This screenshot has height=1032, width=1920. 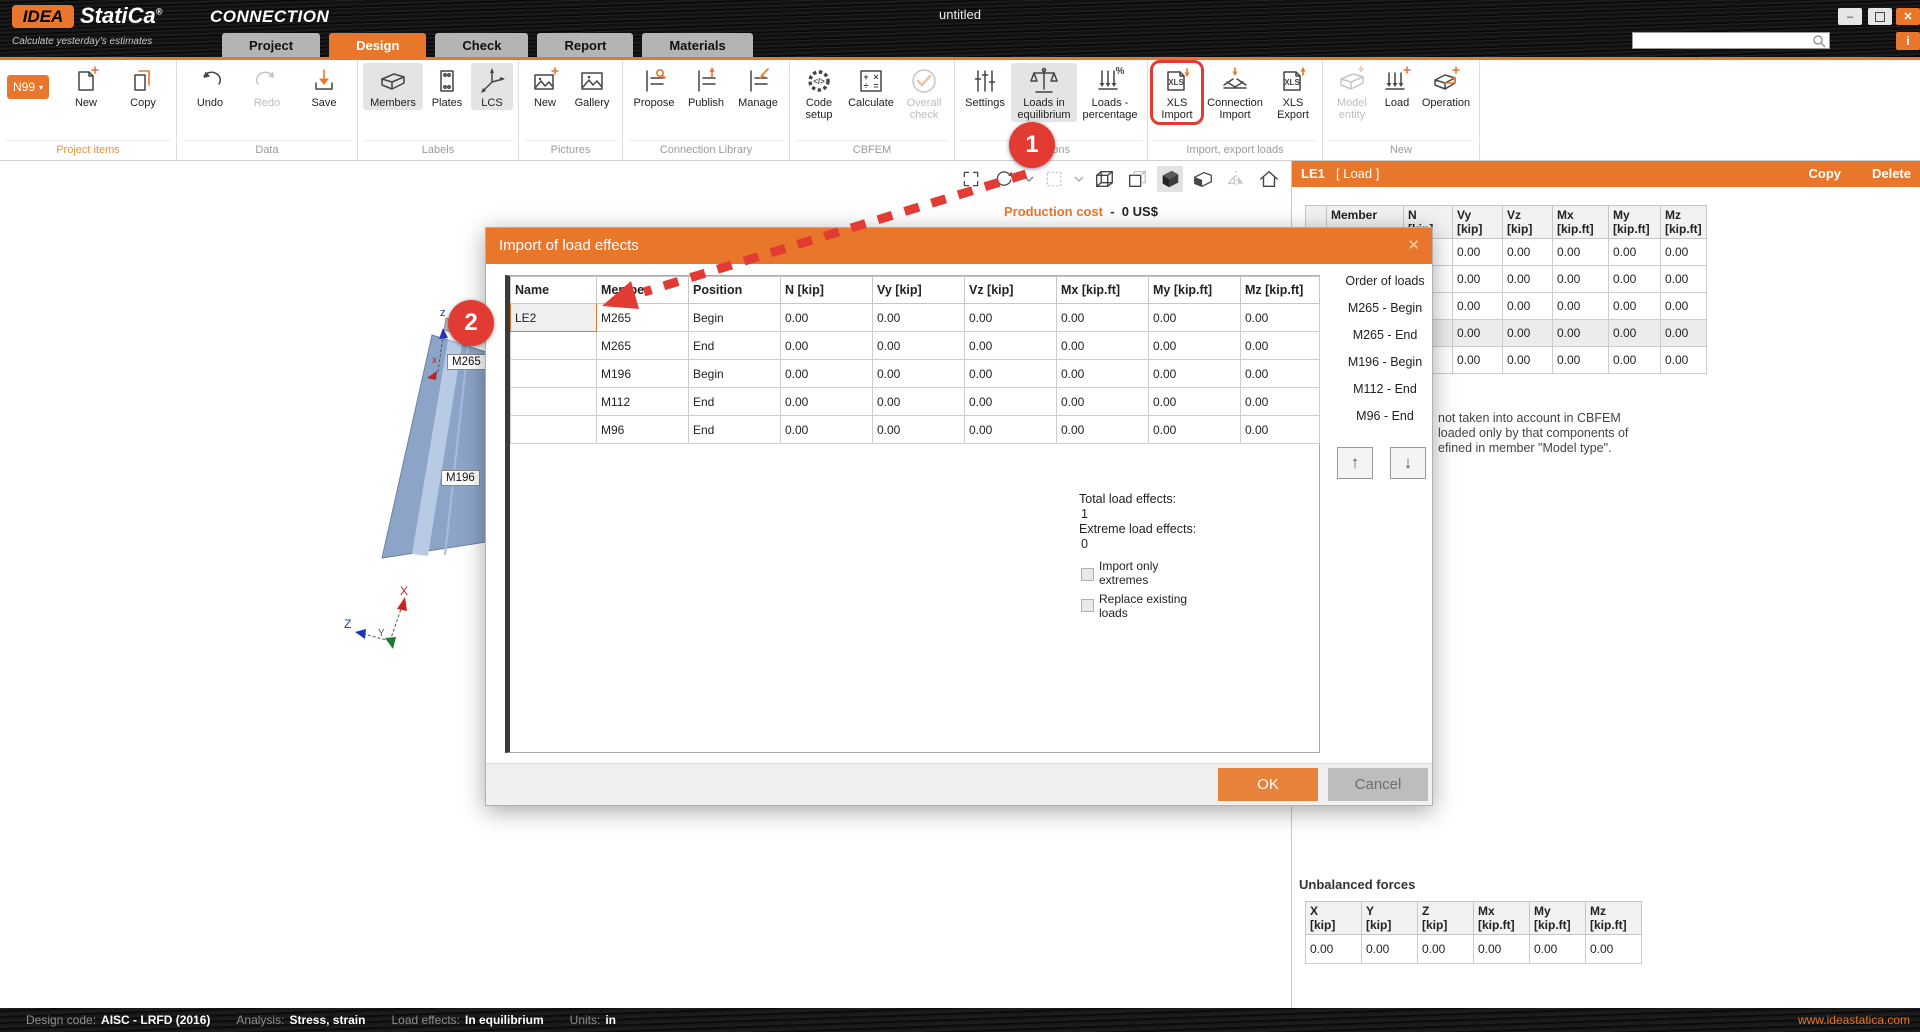 I want to click on tab-check: Check, so click(x=482, y=45).